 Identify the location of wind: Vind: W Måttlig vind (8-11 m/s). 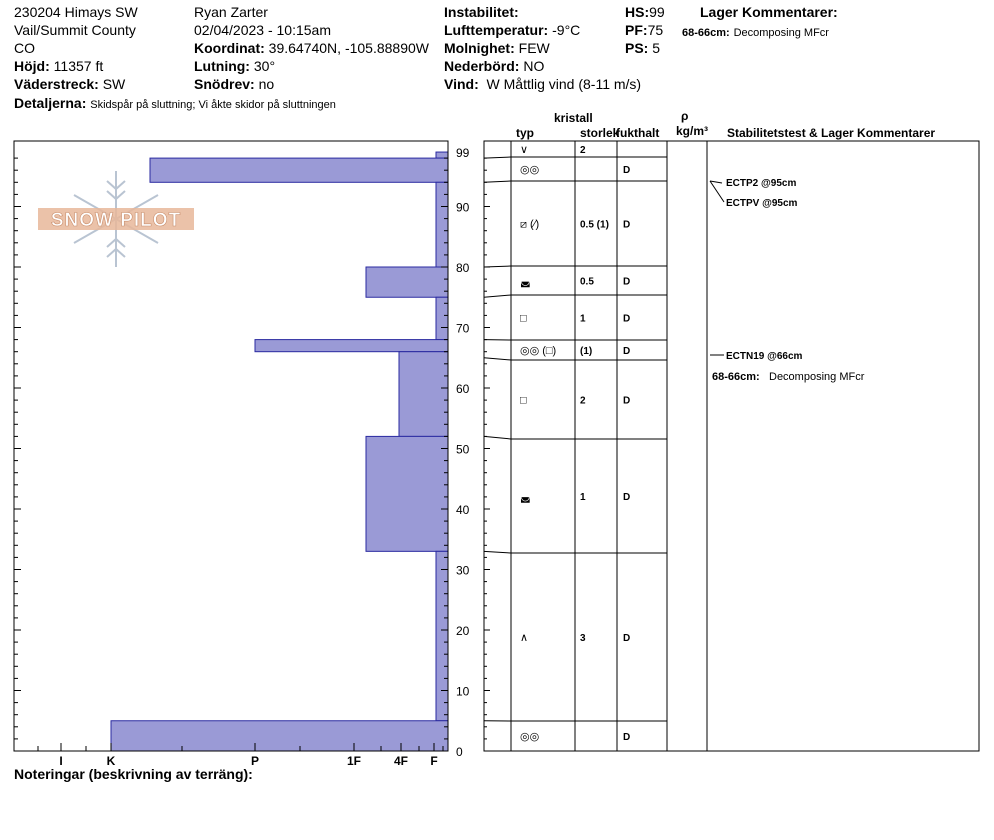
(542, 84).